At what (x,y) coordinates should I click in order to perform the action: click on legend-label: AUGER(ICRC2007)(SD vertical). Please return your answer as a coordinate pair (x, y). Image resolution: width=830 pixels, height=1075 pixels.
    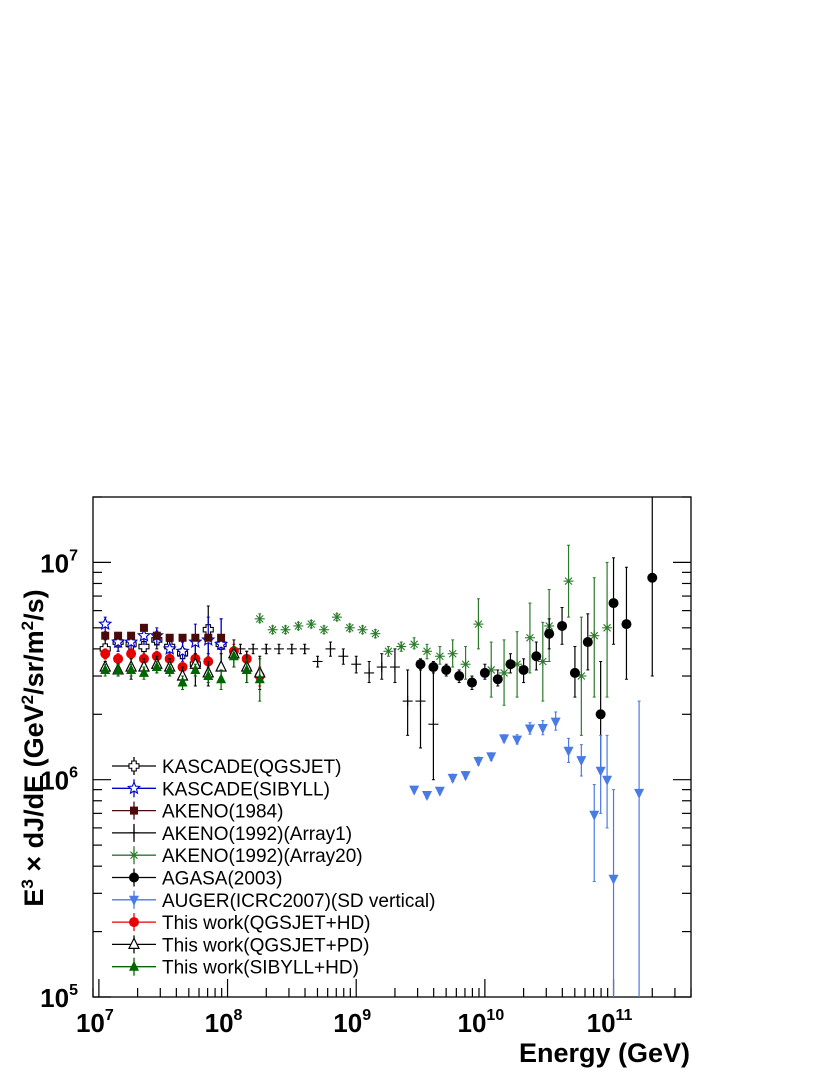
    Looking at the image, I should click on (298, 901).